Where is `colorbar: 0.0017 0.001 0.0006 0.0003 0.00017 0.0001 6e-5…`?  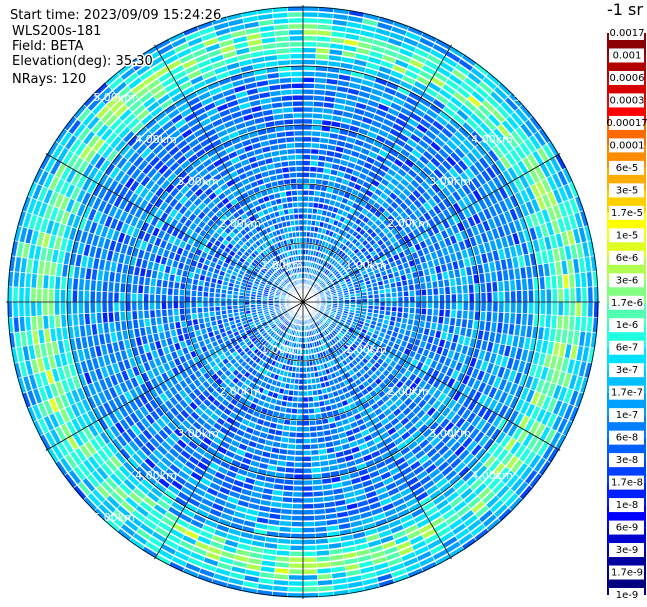 colorbar: 0.0017 0.001 0.0006 0.0003 0.00017 0.0001 6e-5… is located at coordinates (626, 314).